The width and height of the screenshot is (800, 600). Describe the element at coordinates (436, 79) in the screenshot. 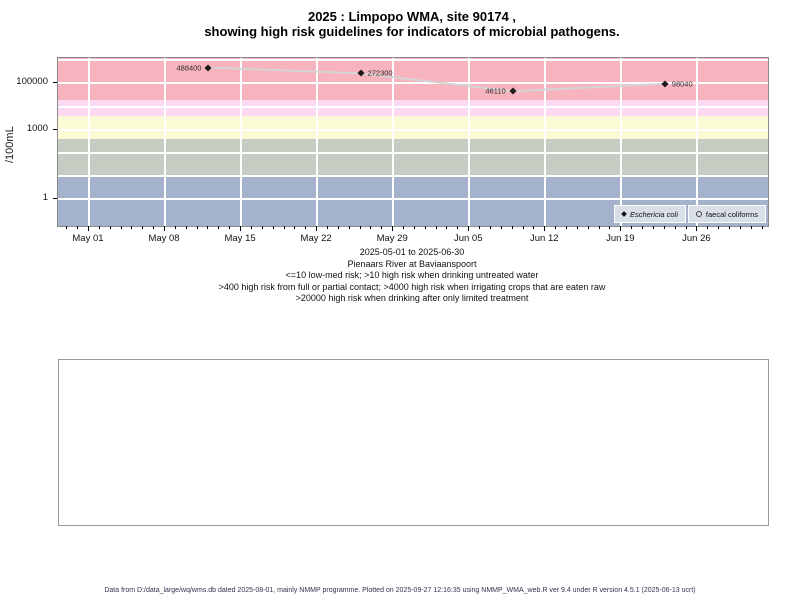

I see `series-line-ecoli` at that location.